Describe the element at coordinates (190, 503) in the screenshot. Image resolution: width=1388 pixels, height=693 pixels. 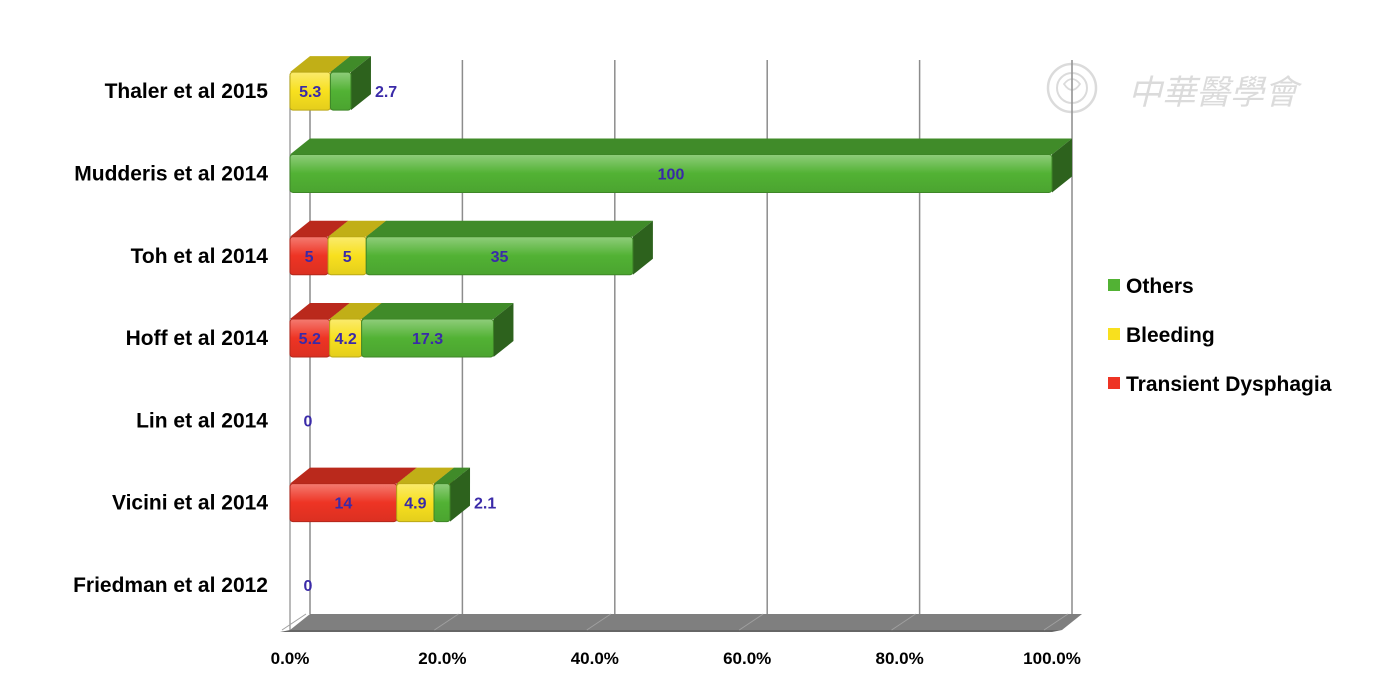
I see `category-label: Vicini et al 2014` at that location.